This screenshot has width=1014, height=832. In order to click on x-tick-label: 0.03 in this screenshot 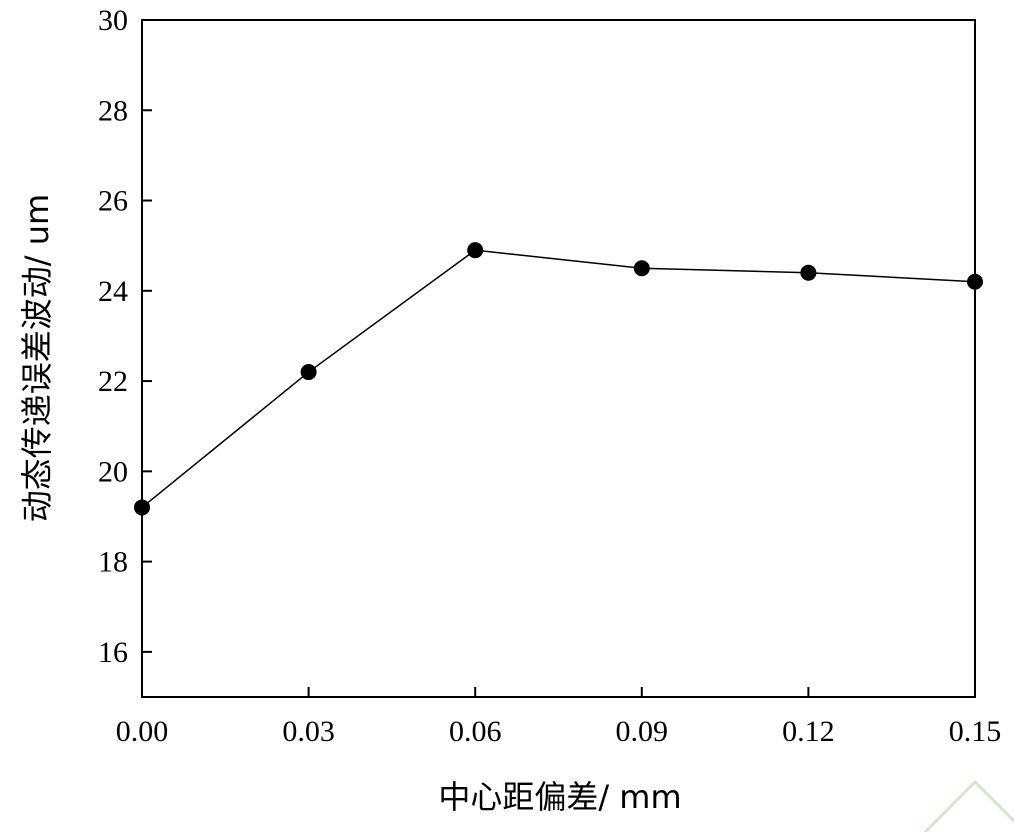, I will do `click(308, 731)`.